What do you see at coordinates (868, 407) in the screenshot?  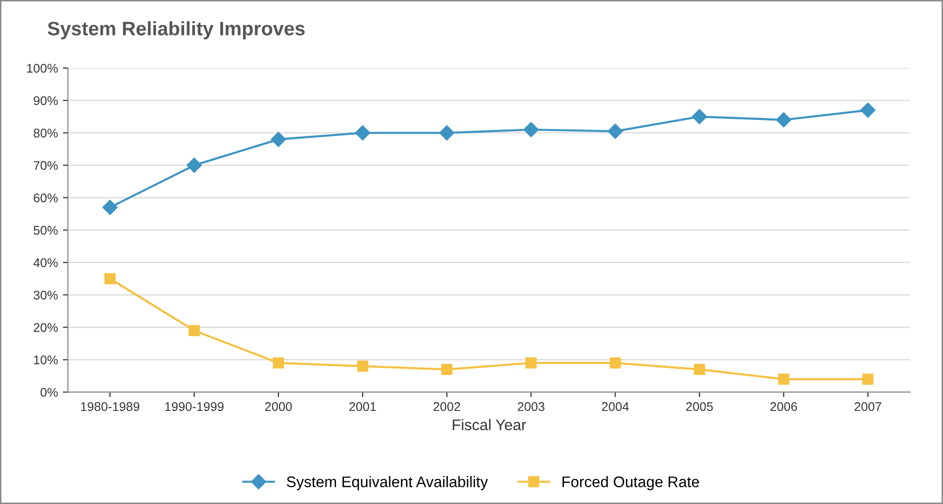 I see `x-tick-label: 2007` at bounding box center [868, 407].